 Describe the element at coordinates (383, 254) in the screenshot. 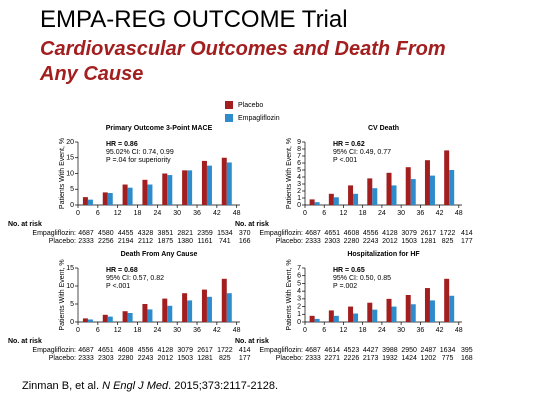

I see `chart-title: Hospitalization for HF` at that location.